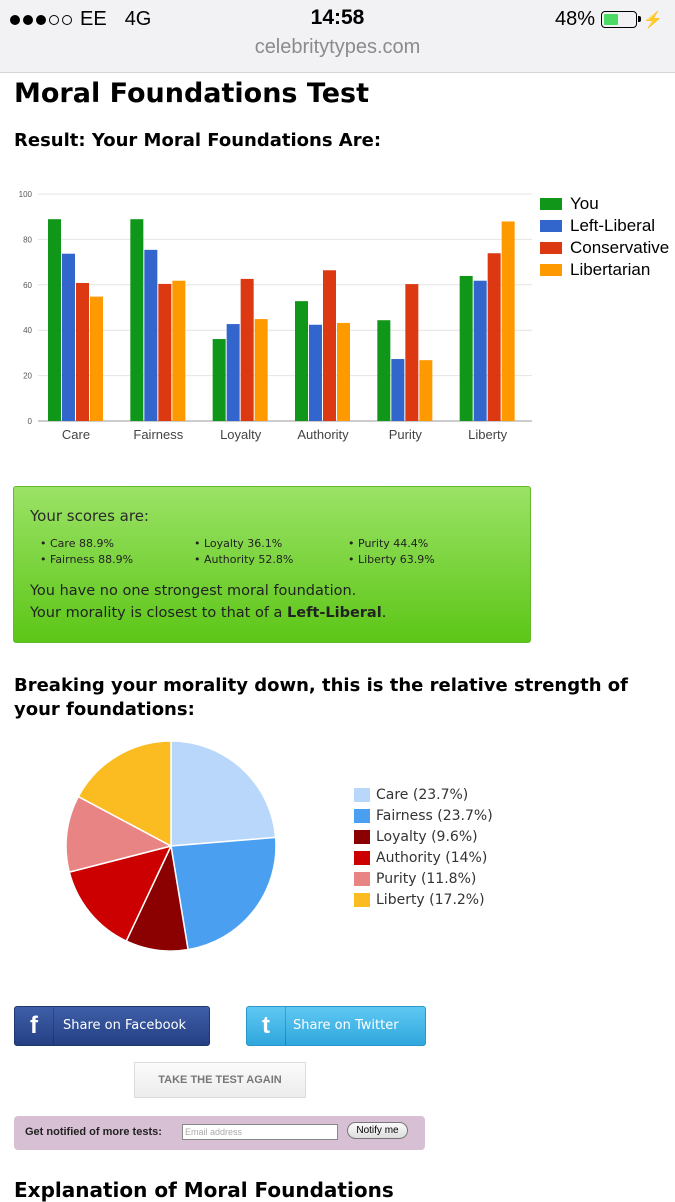 This screenshot has width=675, height=1202. I want to click on signal-dots-icon, so click(41, 19).